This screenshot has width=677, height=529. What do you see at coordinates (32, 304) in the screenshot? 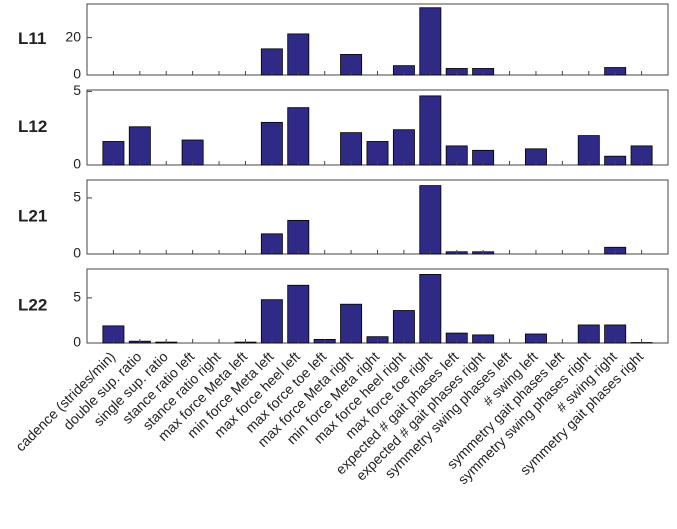
I see `panel-title: L22` at bounding box center [32, 304].